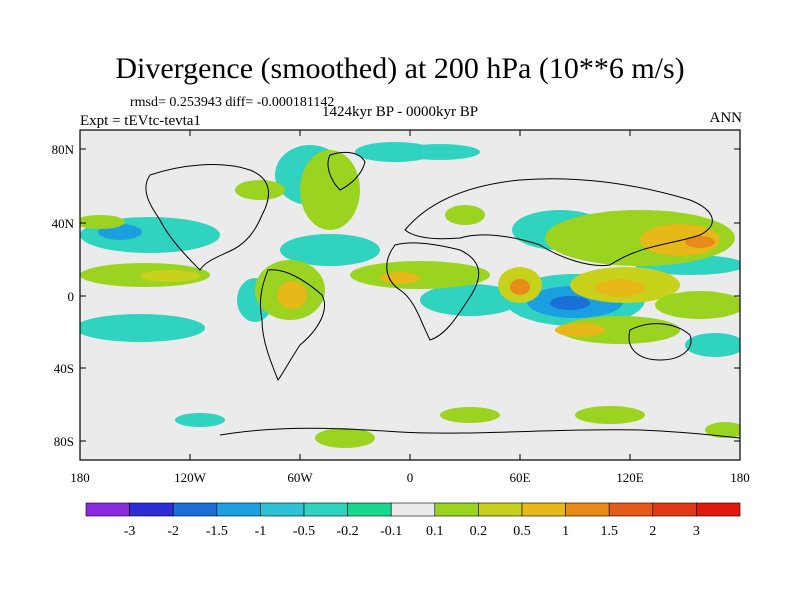 This screenshot has height=600, width=800. I want to click on lat-tick-label: 40N, so click(63, 223).